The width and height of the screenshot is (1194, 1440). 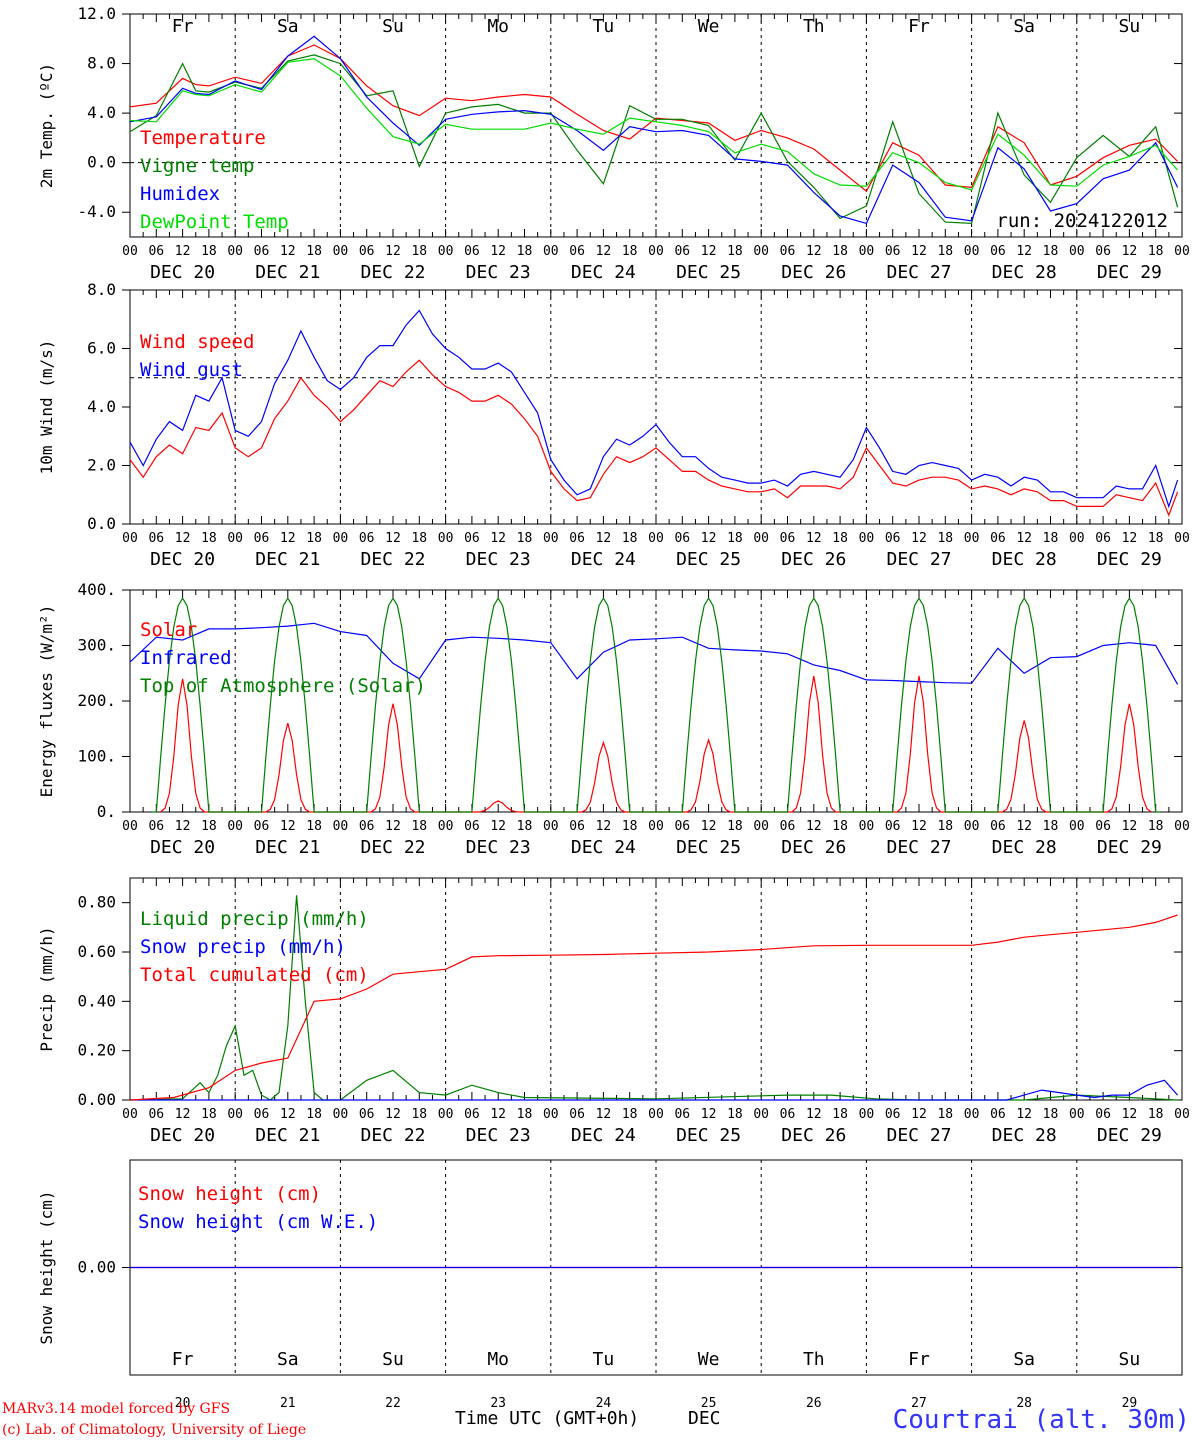 What do you see at coordinates (96, 1000) in the screenshot?
I see `y-tick-label: 0.40` at bounding box center [96, 1000].